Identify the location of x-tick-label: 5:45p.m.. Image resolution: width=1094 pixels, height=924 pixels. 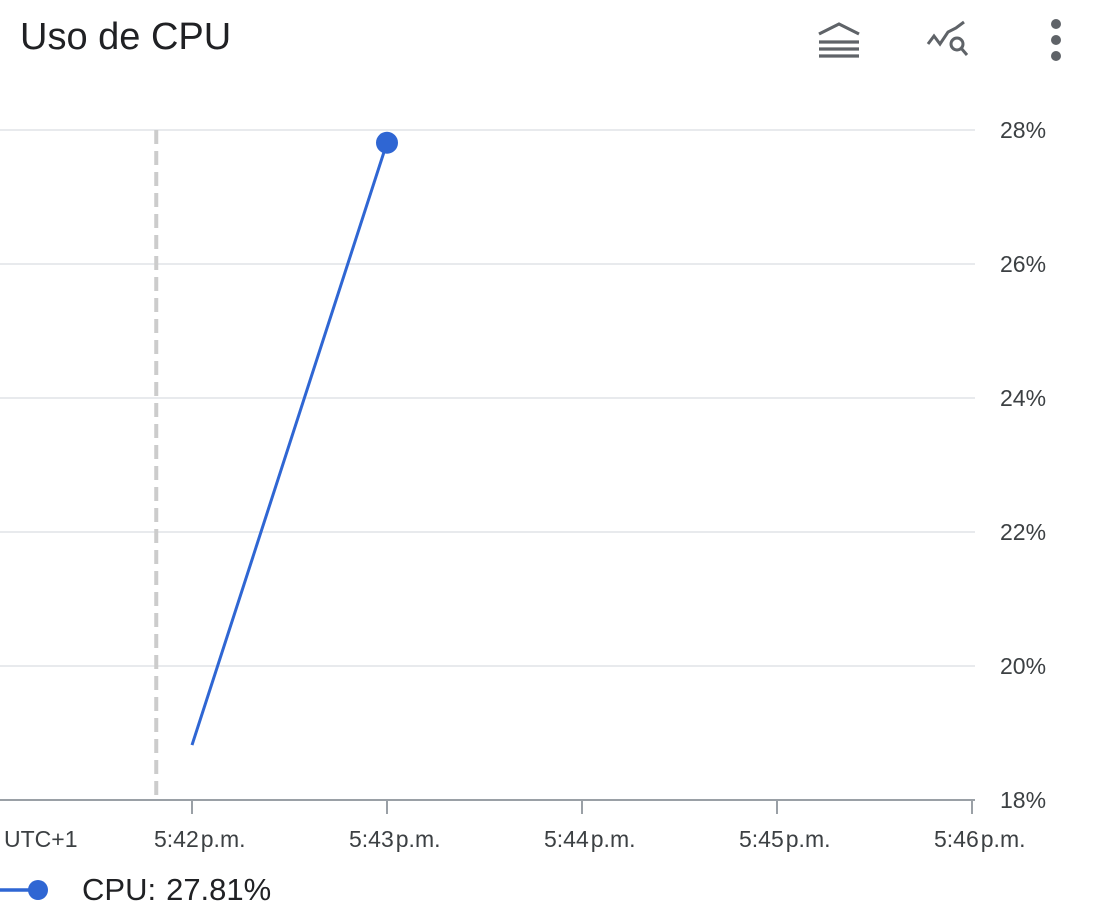
(785, 839).